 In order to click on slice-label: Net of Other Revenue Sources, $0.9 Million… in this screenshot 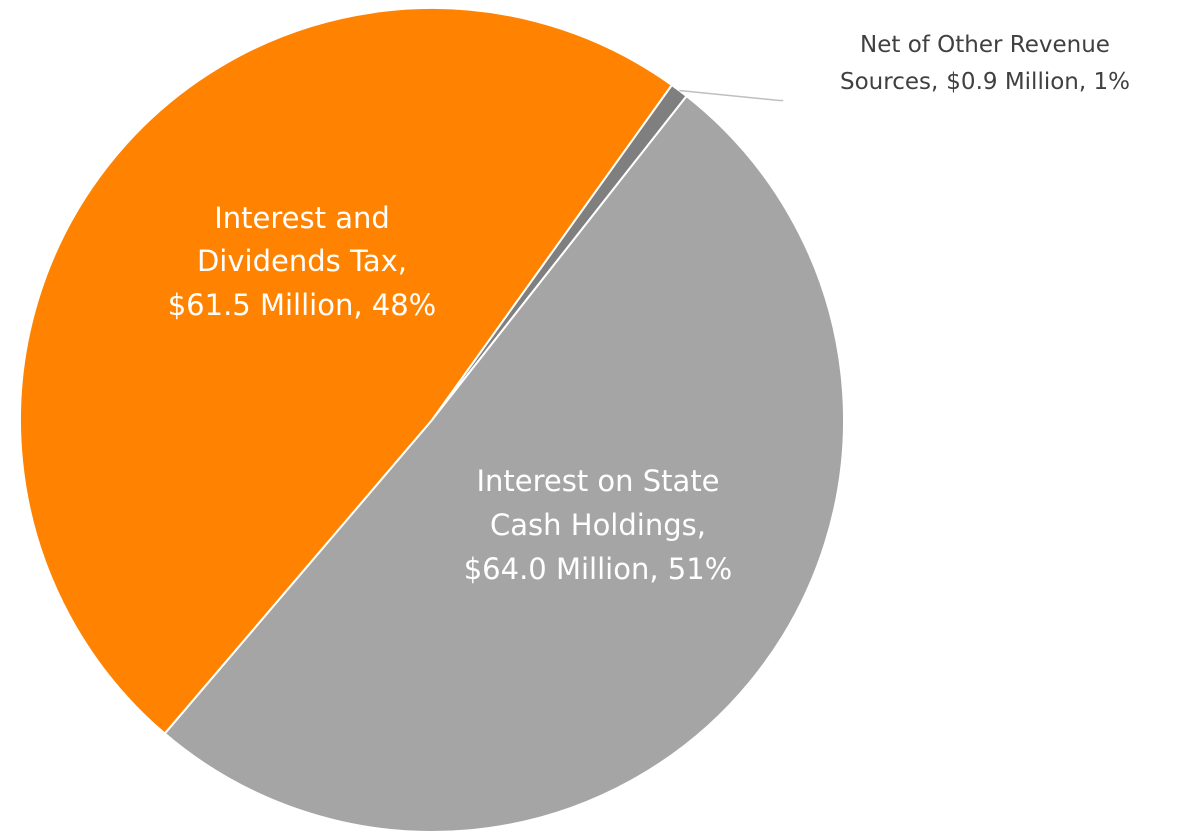, I will do `click(985, 63)`.